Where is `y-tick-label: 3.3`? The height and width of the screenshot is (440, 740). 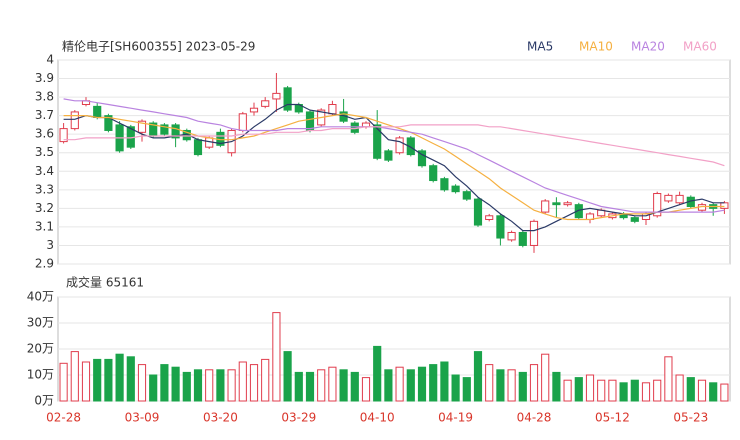
y-tick-label: 3.3 is located at coordinates (44, 189).